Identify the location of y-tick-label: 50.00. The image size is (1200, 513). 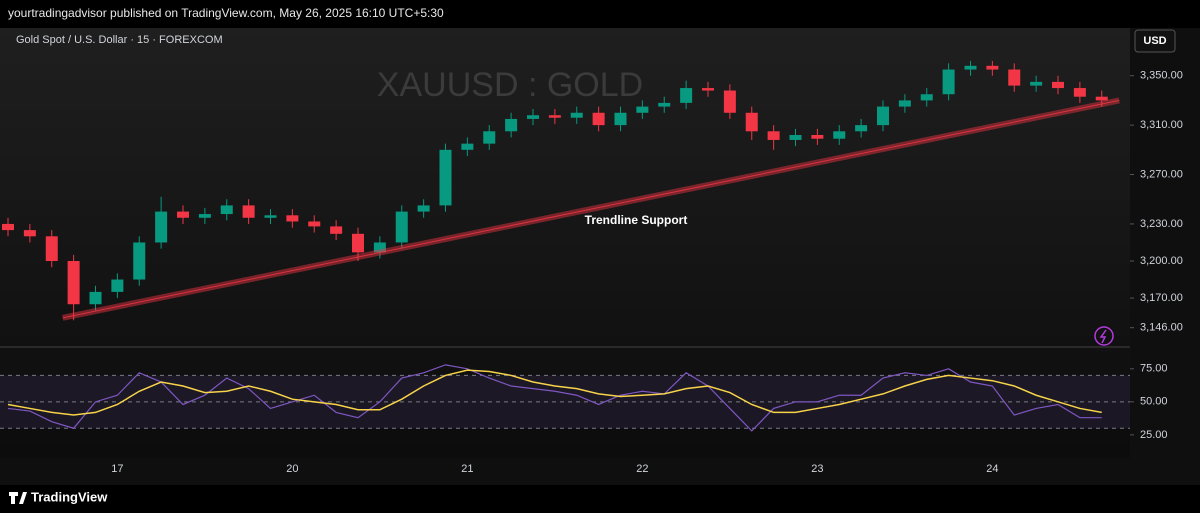
(1154, 402).